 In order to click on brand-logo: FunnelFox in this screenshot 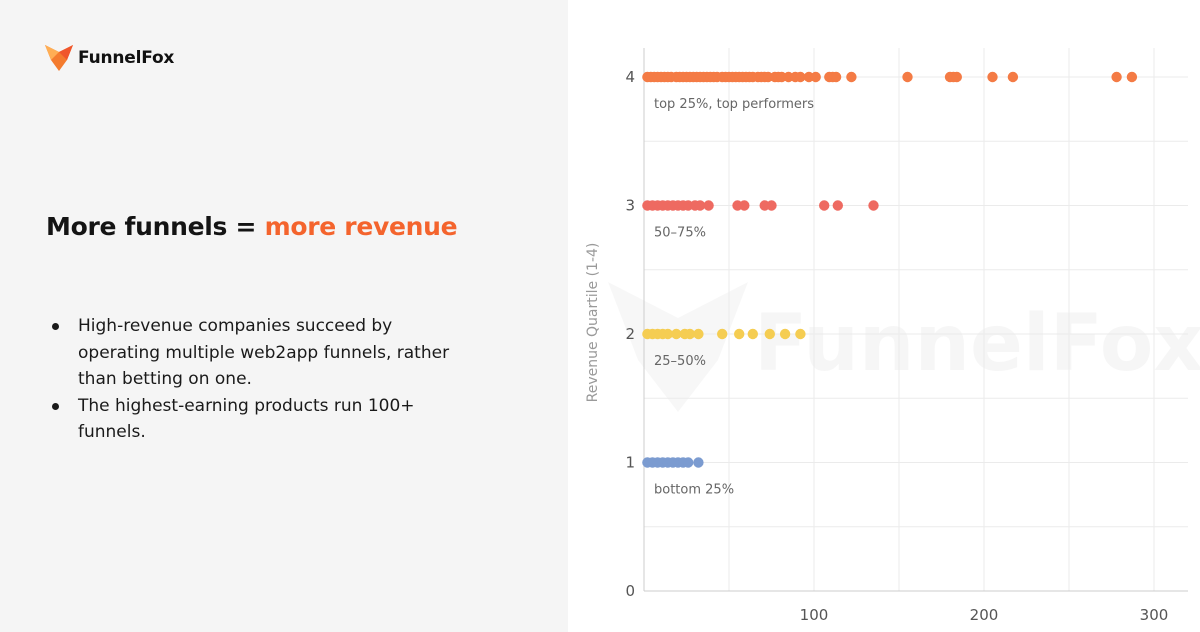, I will do `click(109, 58)`.